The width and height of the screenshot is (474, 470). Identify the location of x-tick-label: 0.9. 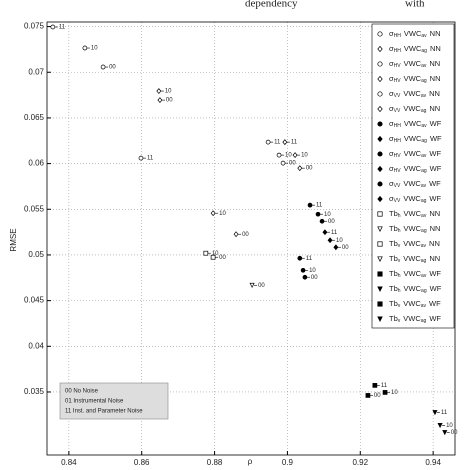
(288, 462).